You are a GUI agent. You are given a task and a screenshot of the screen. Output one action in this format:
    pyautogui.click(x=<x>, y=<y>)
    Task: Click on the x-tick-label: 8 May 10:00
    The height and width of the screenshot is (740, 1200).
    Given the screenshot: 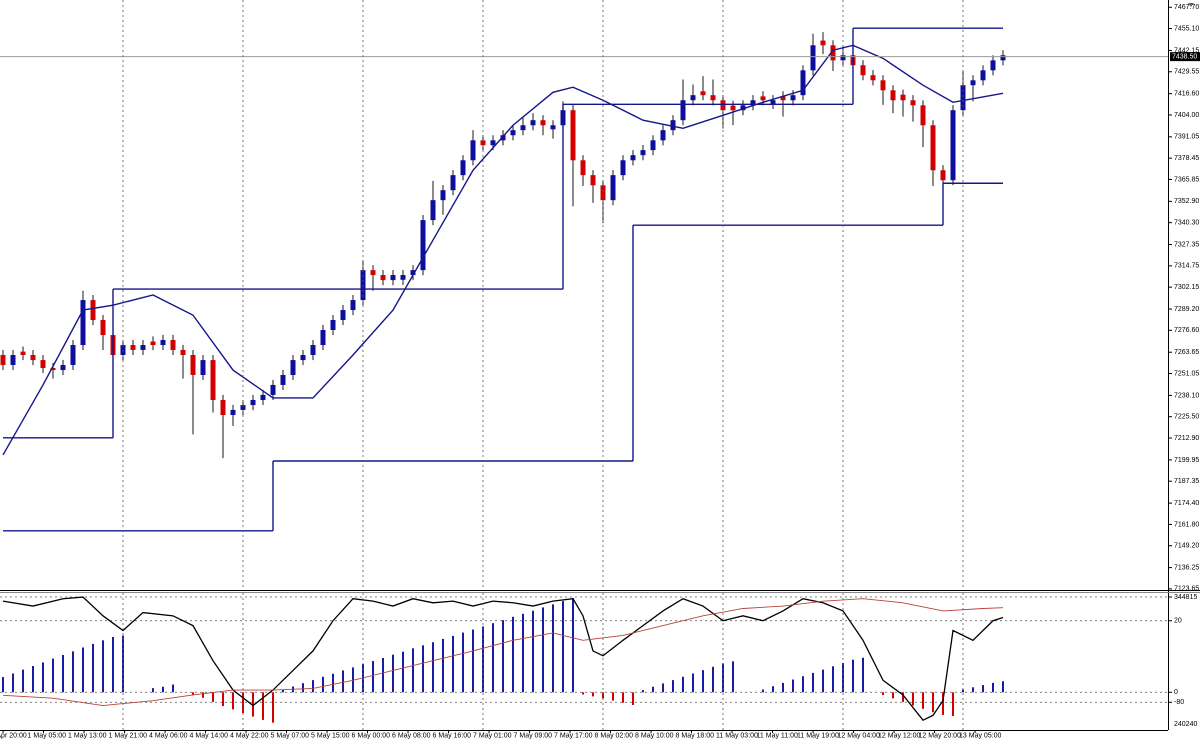 What is the action you would take?
    pyautogui.click(x=654, y=735)
    